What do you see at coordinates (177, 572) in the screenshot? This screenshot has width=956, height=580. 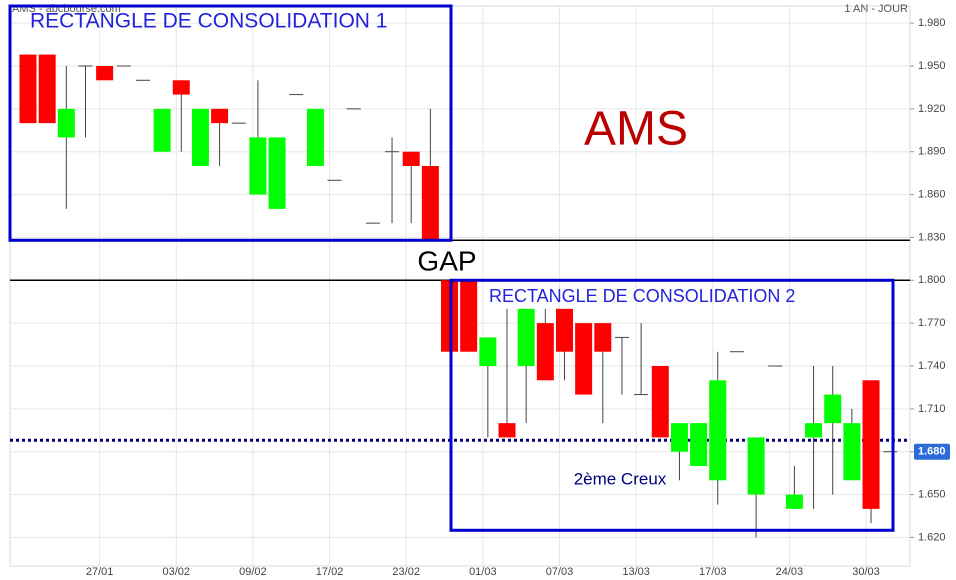 I see `x-tick-label: 03/02` at bounding box center [177, 572].